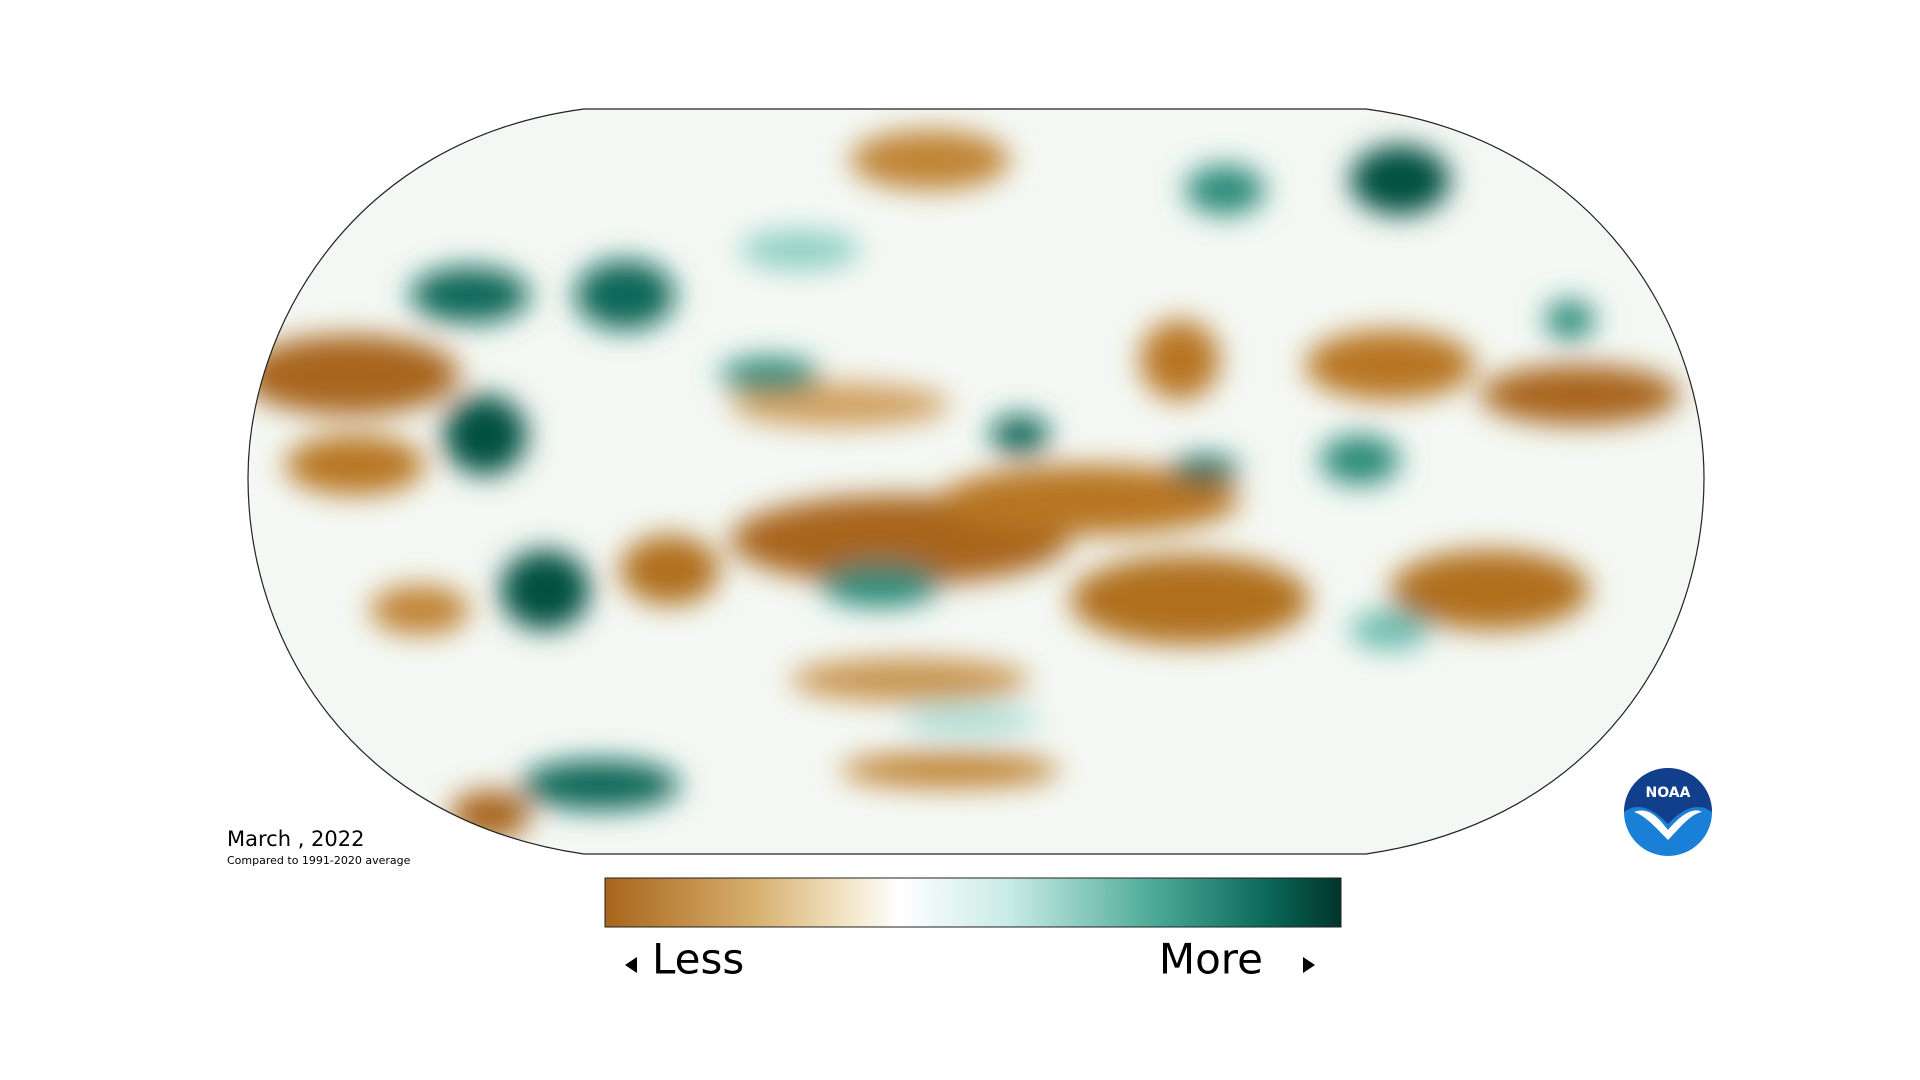 Image resolution: width=1920 pixels, height=1080 pixels. What do you see at coordinates (295, 839) in the screenshot?
I see `date-label: March , 2022` at bounding box center [295, 839].